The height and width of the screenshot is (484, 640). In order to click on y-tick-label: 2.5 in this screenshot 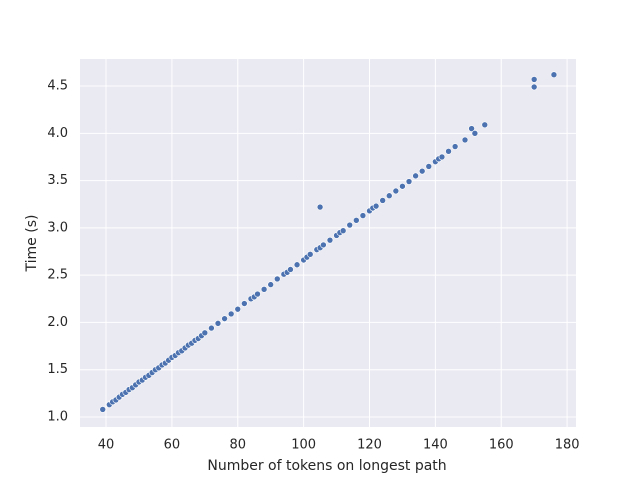, I will do `click(57, 275)`.